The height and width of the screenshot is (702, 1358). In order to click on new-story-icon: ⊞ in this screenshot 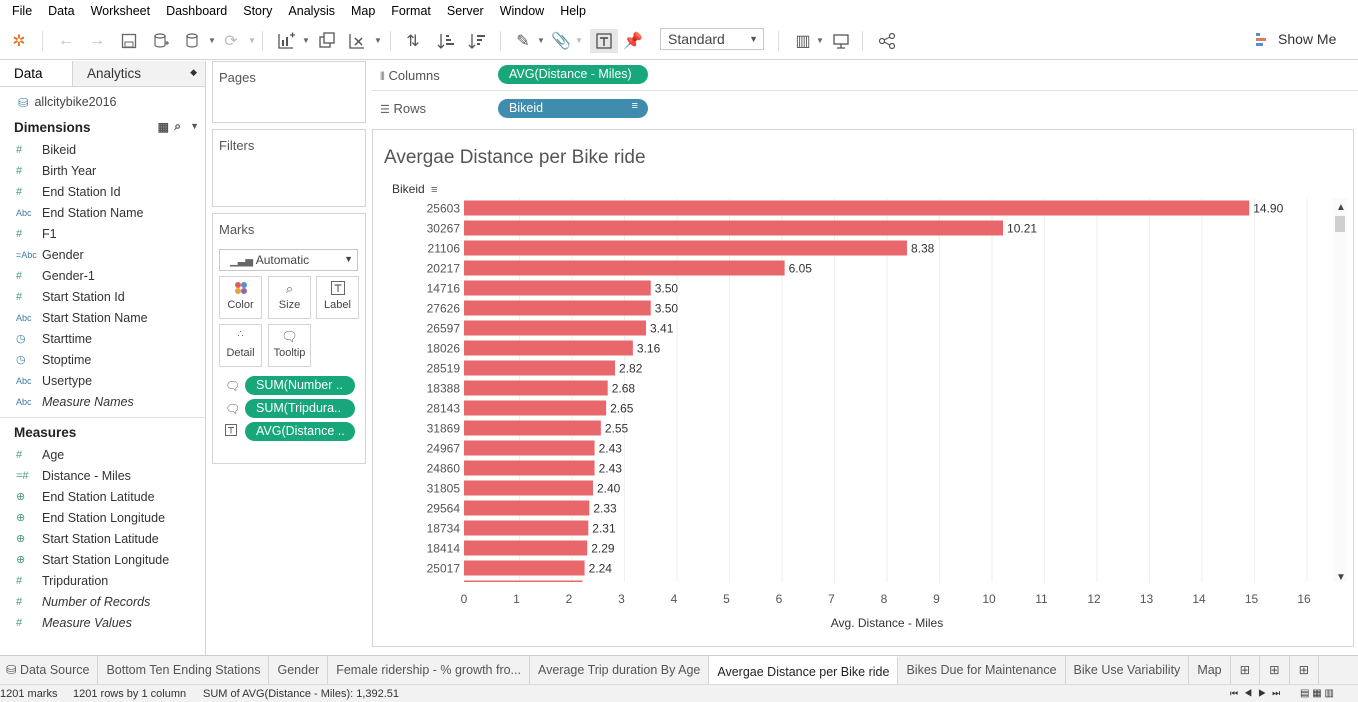, I will do `click(1305, 670)`.